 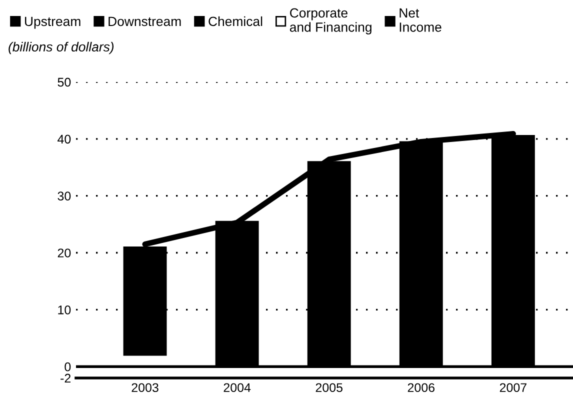 I want to click on y-tick-label: 50, so click(x=64, y=82).